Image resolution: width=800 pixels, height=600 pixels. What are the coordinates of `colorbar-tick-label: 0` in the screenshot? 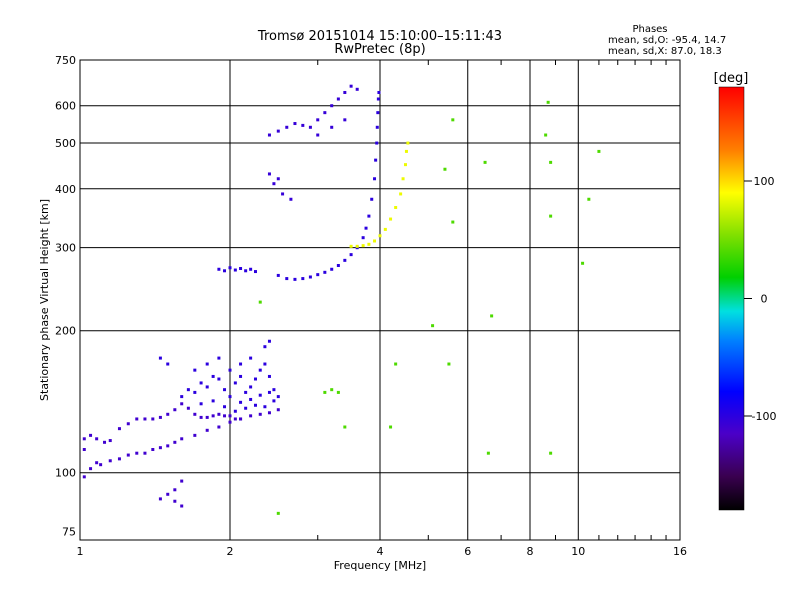 It's located at (764, 299).